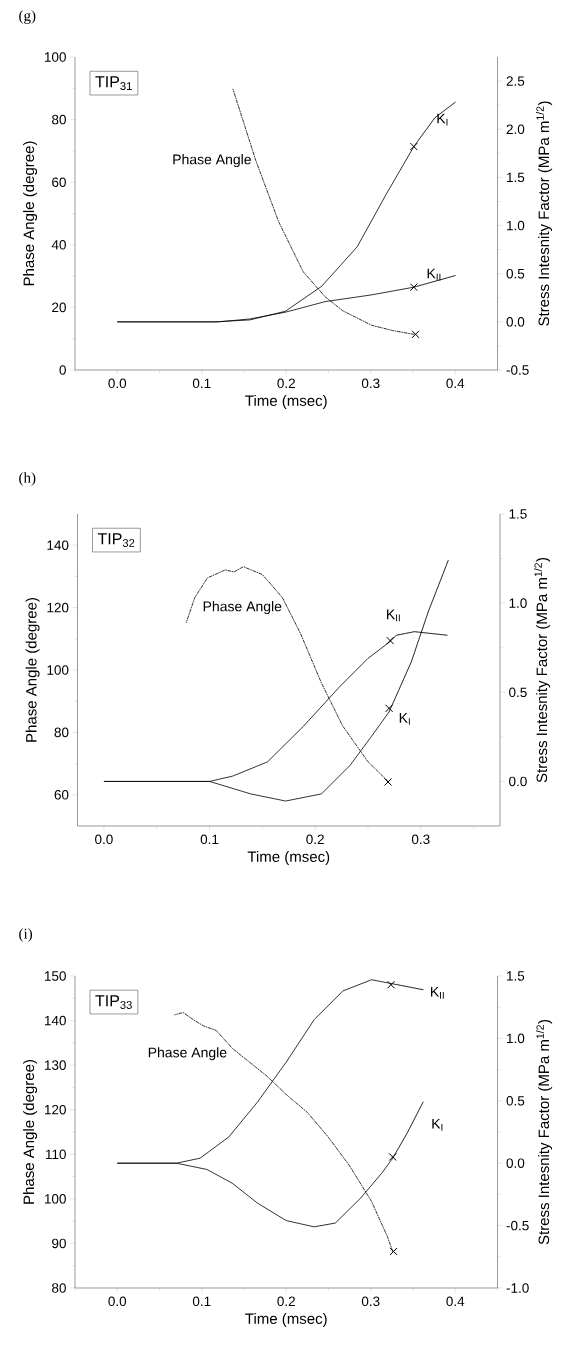 The height and width of the screenshot is (1353, 567). Describe the element at coordinates (515, 81) in the screenshot. I see `y2-tick-label: 2.5` at that location.